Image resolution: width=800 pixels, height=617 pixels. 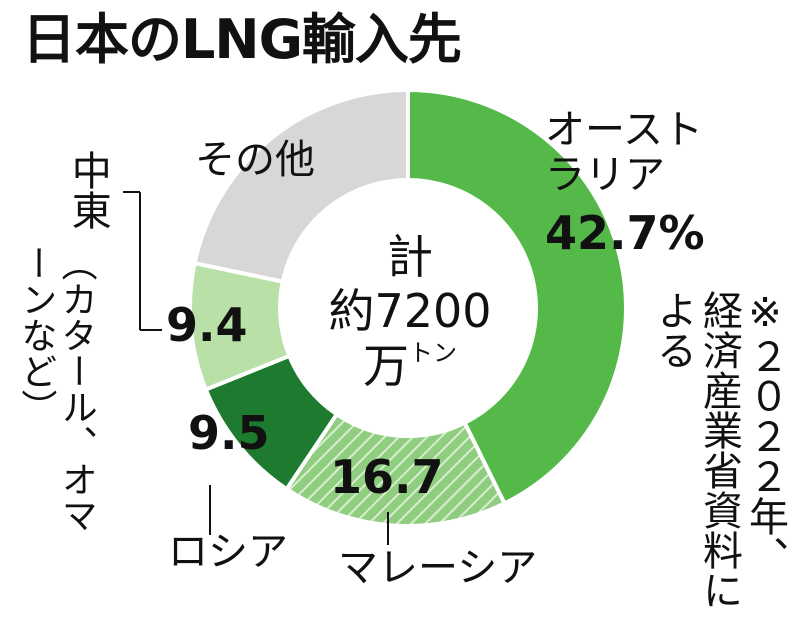 I want to click on center-total: 計 約7200 万トン, so click(x=410, y=311).